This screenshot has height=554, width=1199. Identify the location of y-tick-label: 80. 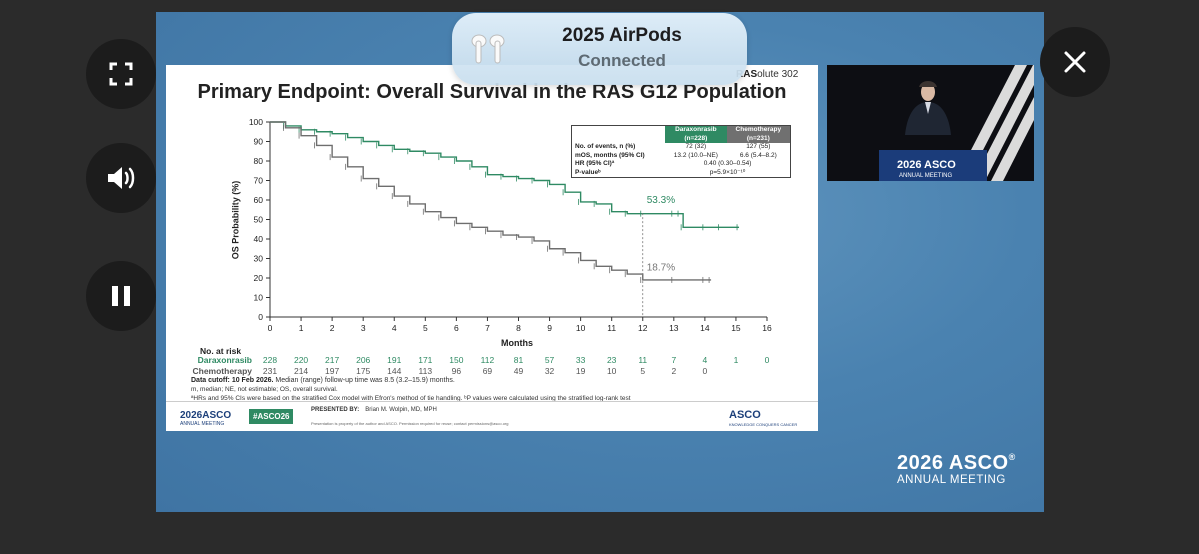
(259, 161).